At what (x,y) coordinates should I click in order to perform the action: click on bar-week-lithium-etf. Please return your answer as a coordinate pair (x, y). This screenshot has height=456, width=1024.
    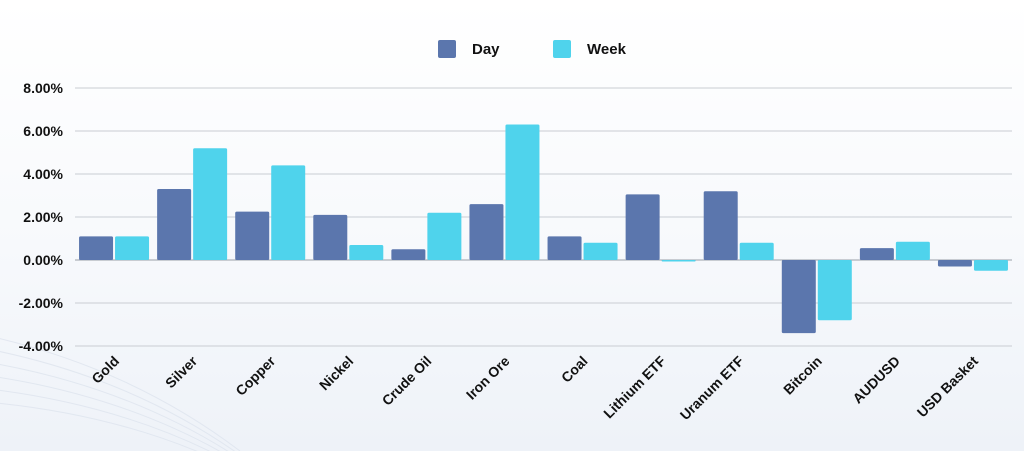
    Looking at the image, I should click on (678, 261).